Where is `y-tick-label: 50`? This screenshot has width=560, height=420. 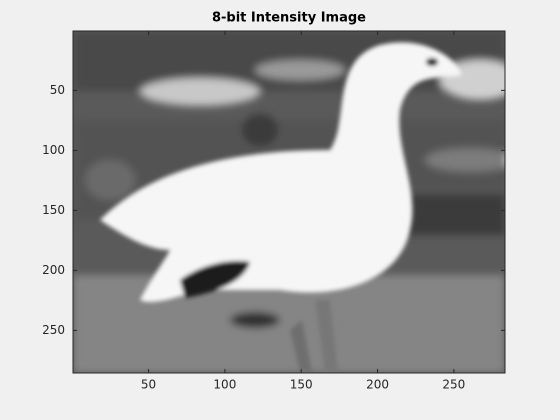
y-tick-label: 50 is located at coordinates (57, 90).